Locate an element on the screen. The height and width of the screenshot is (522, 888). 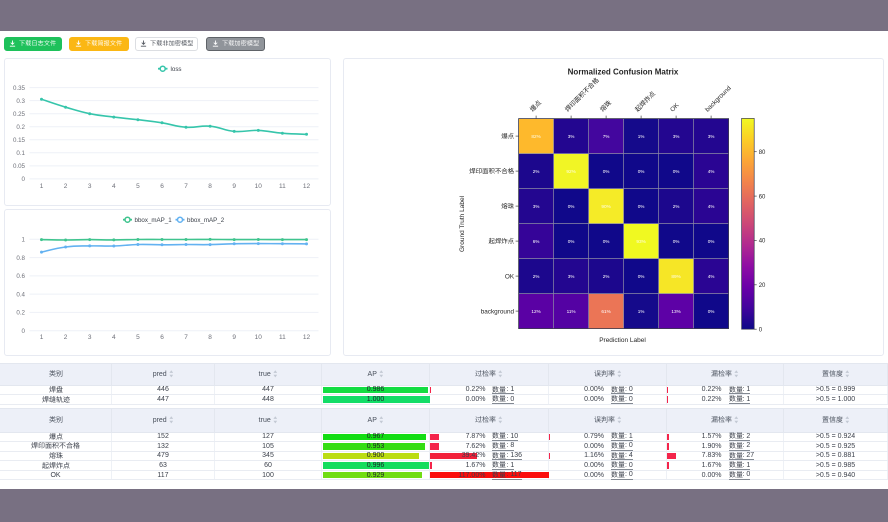
svg-text: 92% is located at coordinates (570, 171).